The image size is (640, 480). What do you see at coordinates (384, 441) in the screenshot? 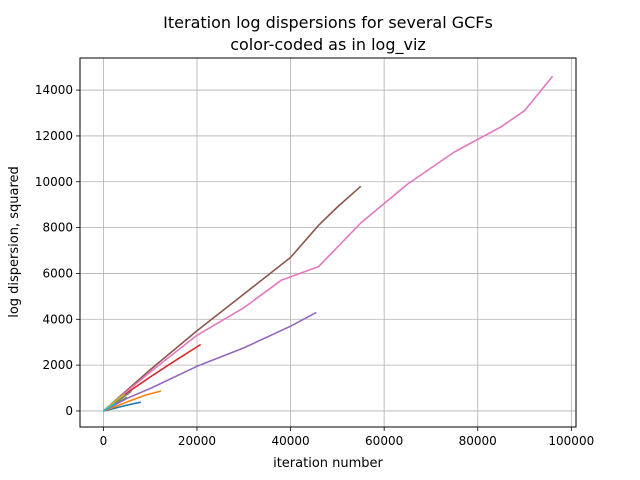
I see `x-tick-label: 60000` at bounding box center [384, 441].